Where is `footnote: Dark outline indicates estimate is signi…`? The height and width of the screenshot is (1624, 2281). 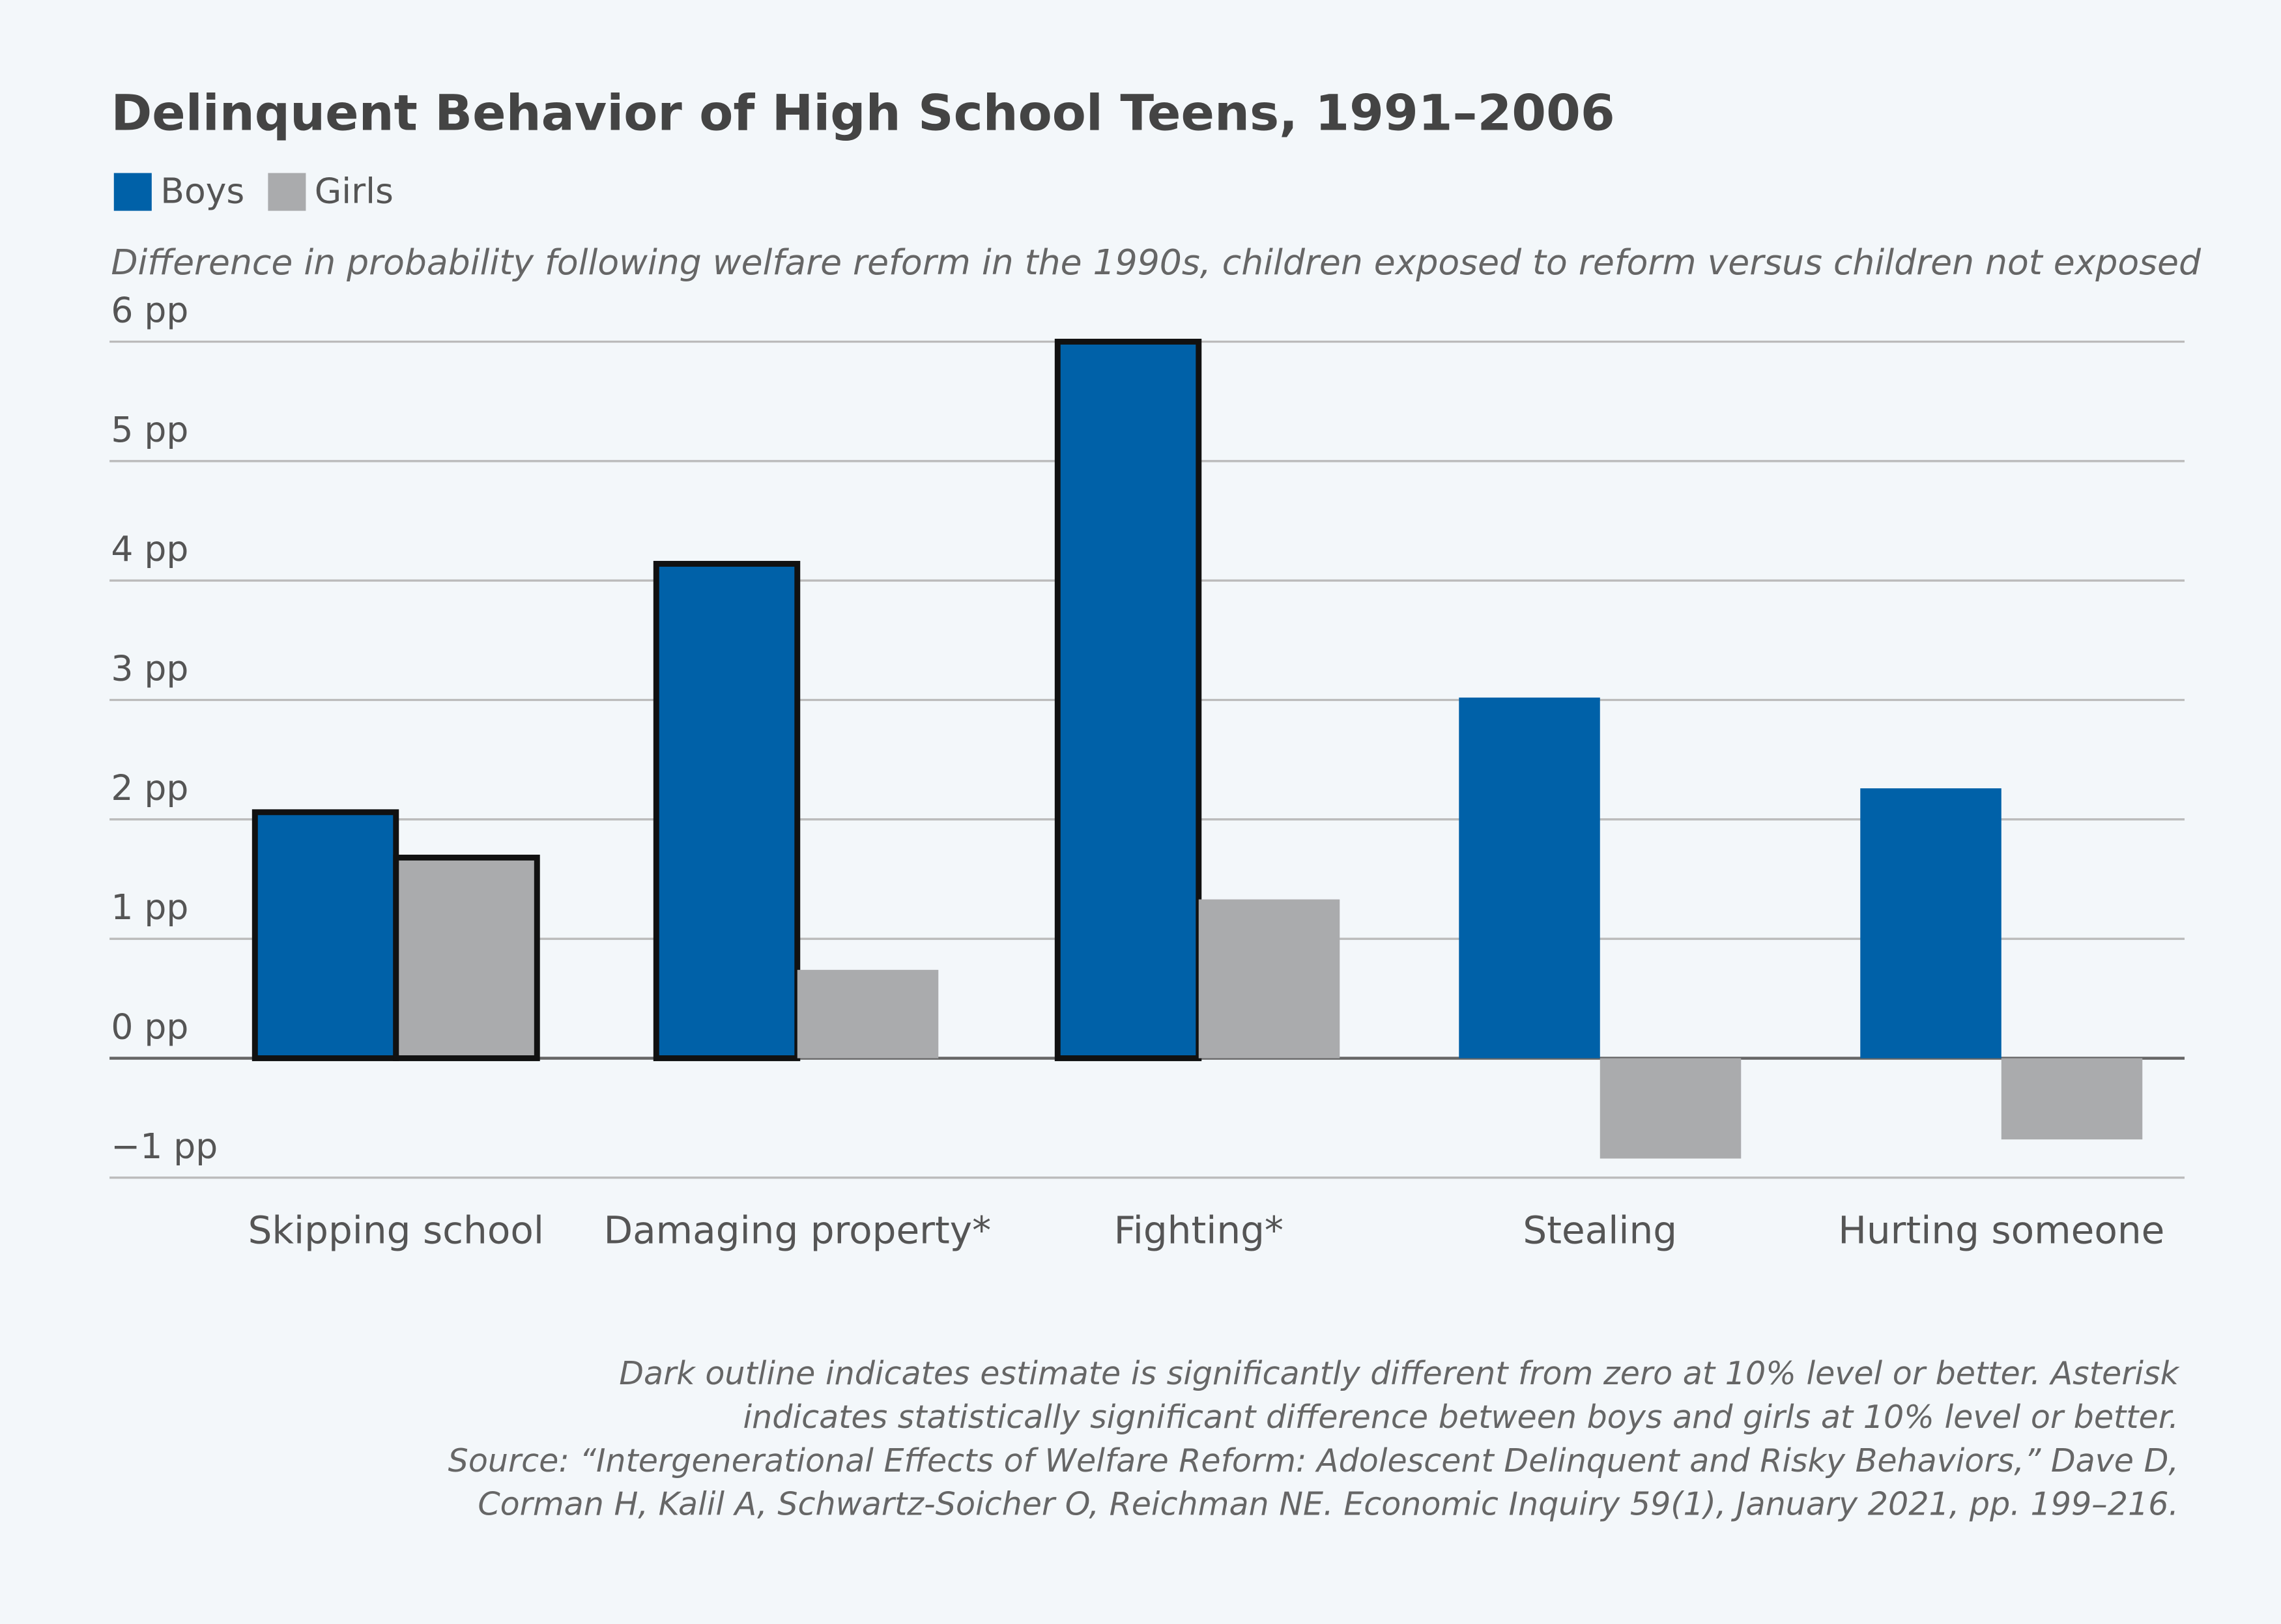 footnote: Dark outline indicates estimate is signi… is located at coordinates (1399, 1373).